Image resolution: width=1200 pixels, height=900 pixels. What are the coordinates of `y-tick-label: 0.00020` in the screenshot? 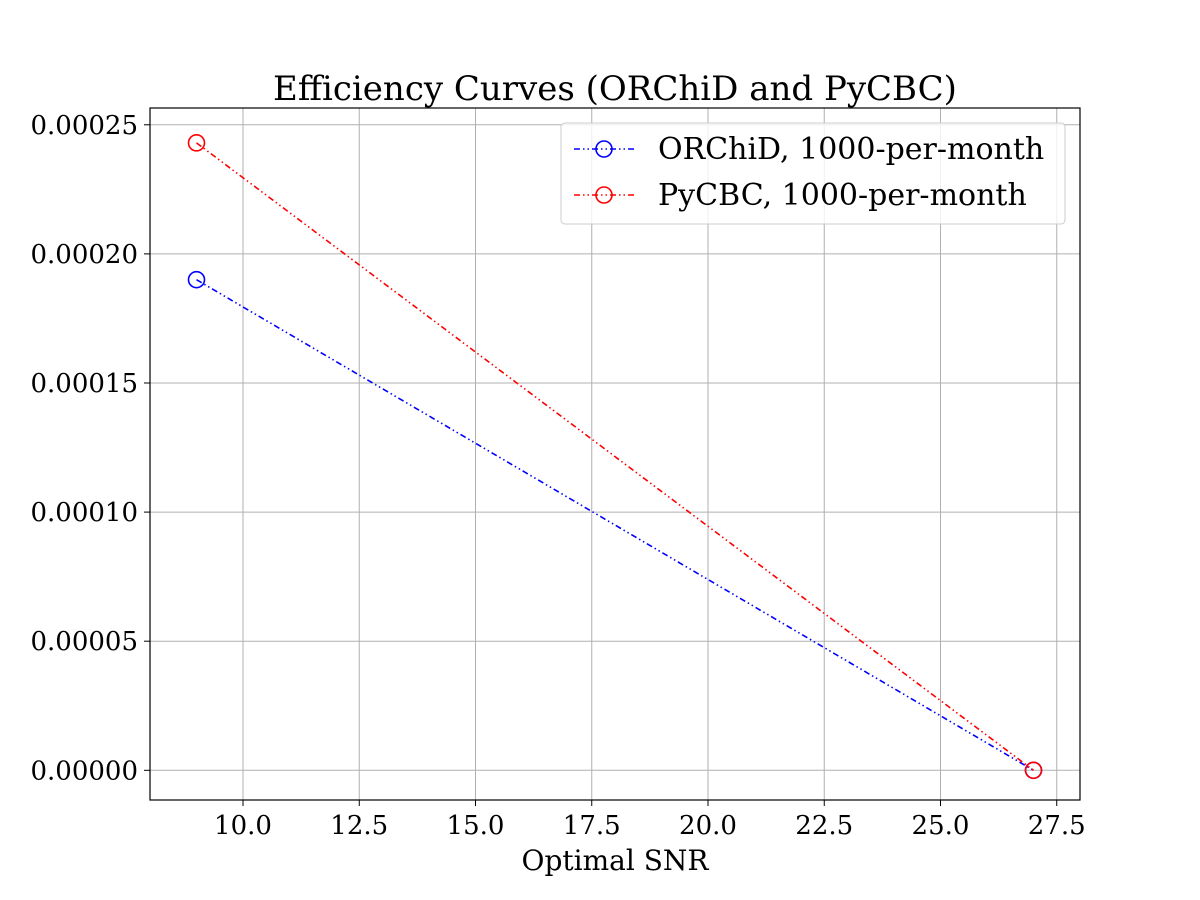 It's located at (84, 255).